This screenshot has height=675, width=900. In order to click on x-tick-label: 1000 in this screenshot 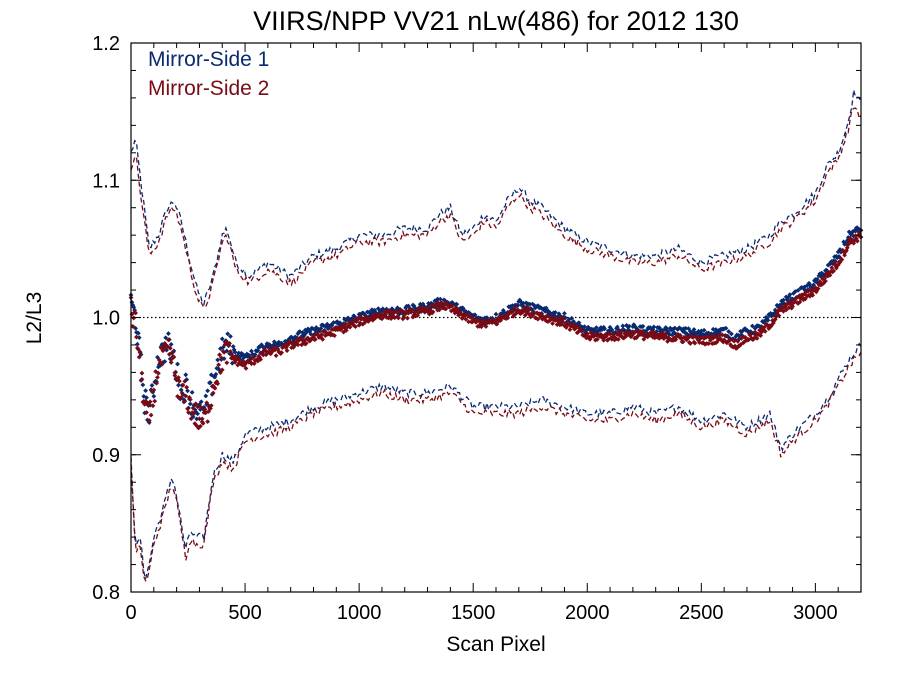, I will do `click(359, 613)`.